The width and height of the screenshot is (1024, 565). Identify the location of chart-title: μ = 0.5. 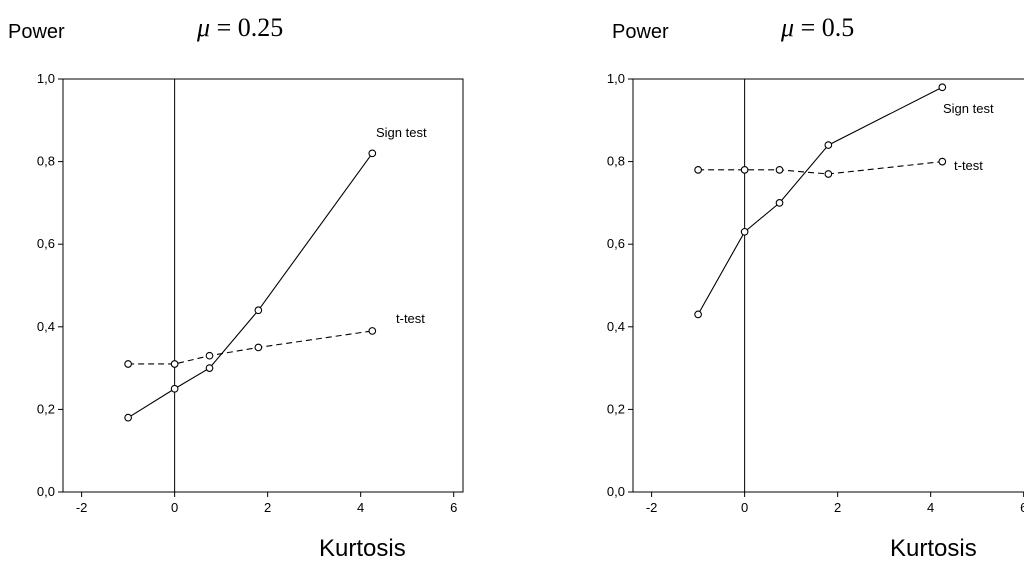
(817, 27).